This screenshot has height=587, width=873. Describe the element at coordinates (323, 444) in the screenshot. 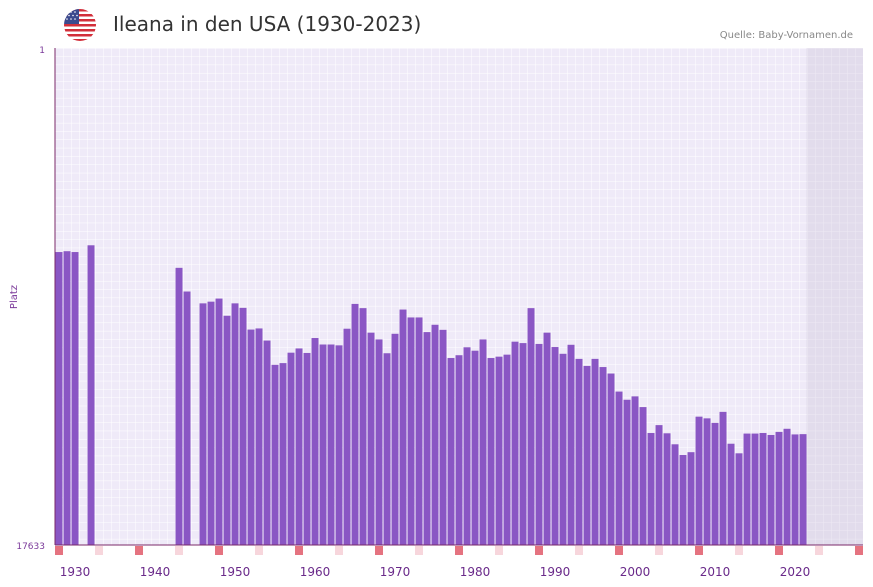

I see `bar-1961` at that location.